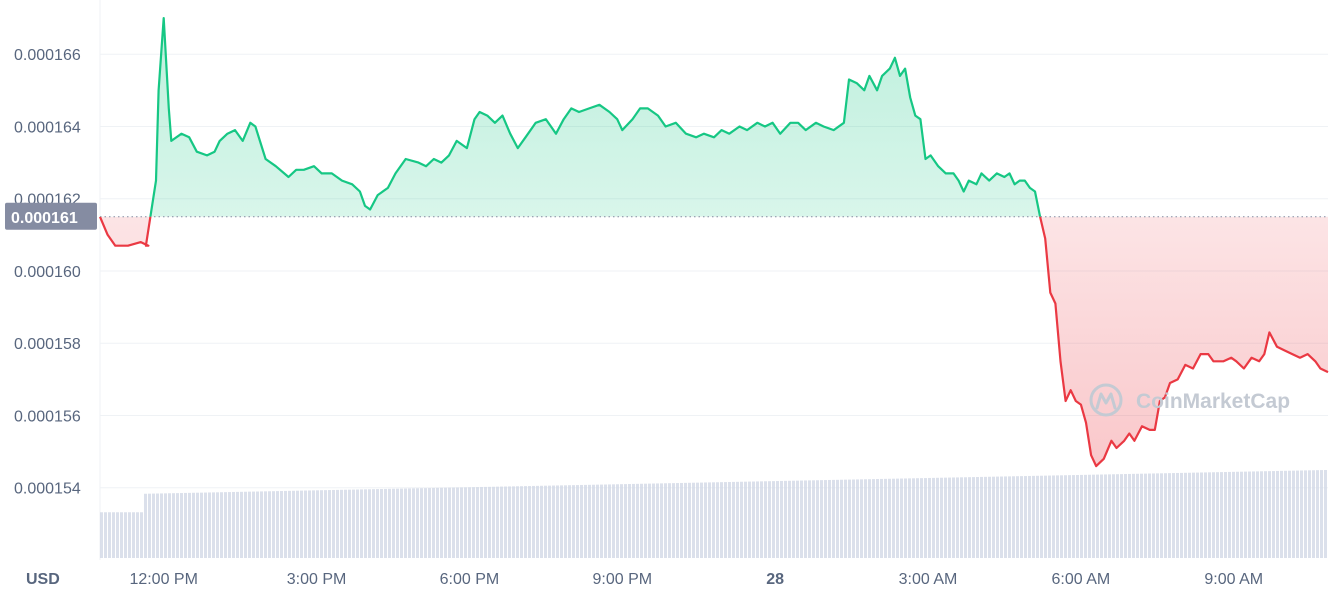  What do you see at coordinates (1233, 579) in the screenshot?
I see `x-tick-label: 9:00 AM` at bounding box center [1233, 579].